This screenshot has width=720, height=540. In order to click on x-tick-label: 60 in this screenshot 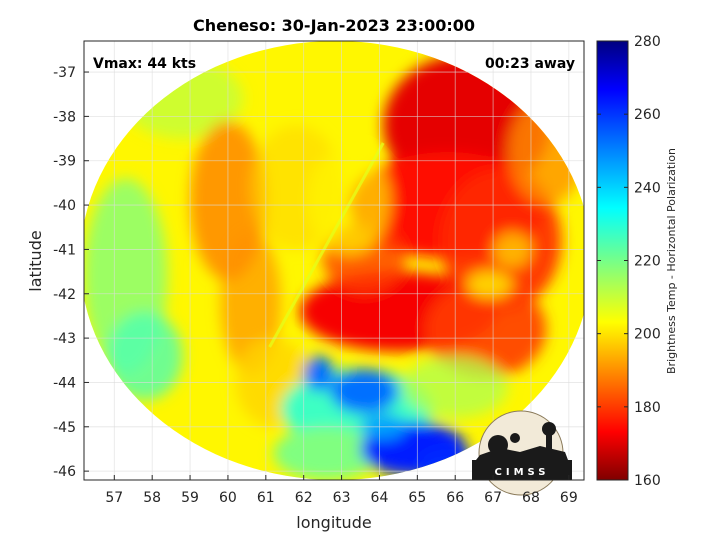, I will do `click(228, 498)`.